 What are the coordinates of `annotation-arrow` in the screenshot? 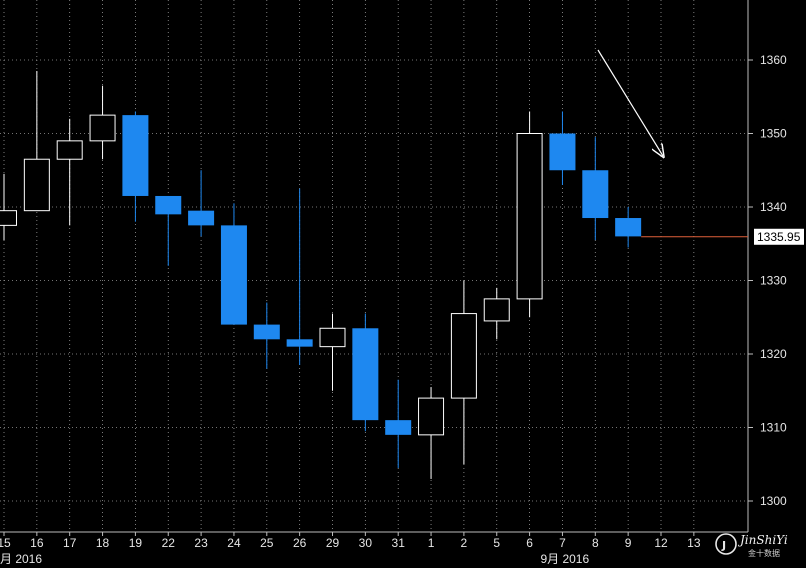 It's located at (630, 102).